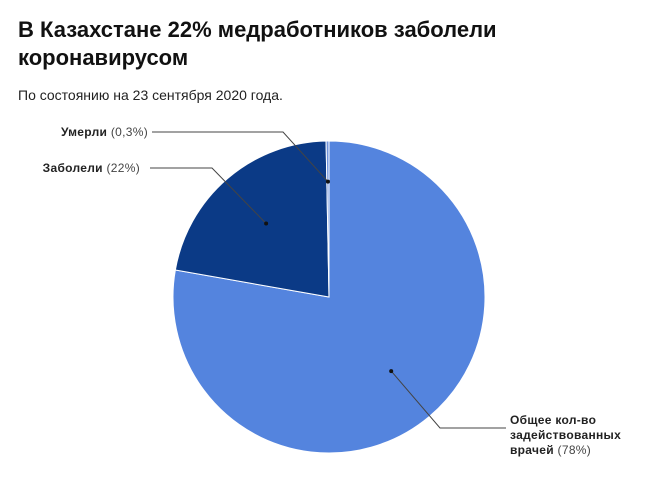 The width and height of the screenshot is (651, 483). Describe the element at coordinates (123, 168) in the screenshot. I see `value-label: (22%)` at that location.